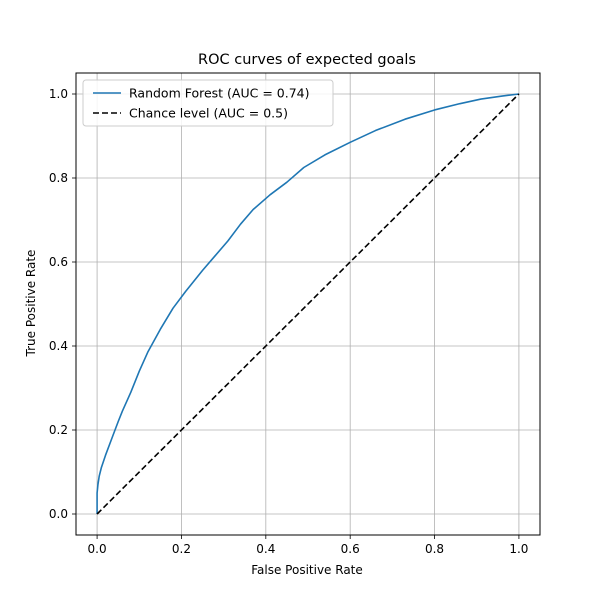 Image resolution: width=600 pixels, height=600 pixels. I want to click on y-axis-ticks: 0.0 0.2 0.4 0.6 0.8 1.0, so click(62, 304).